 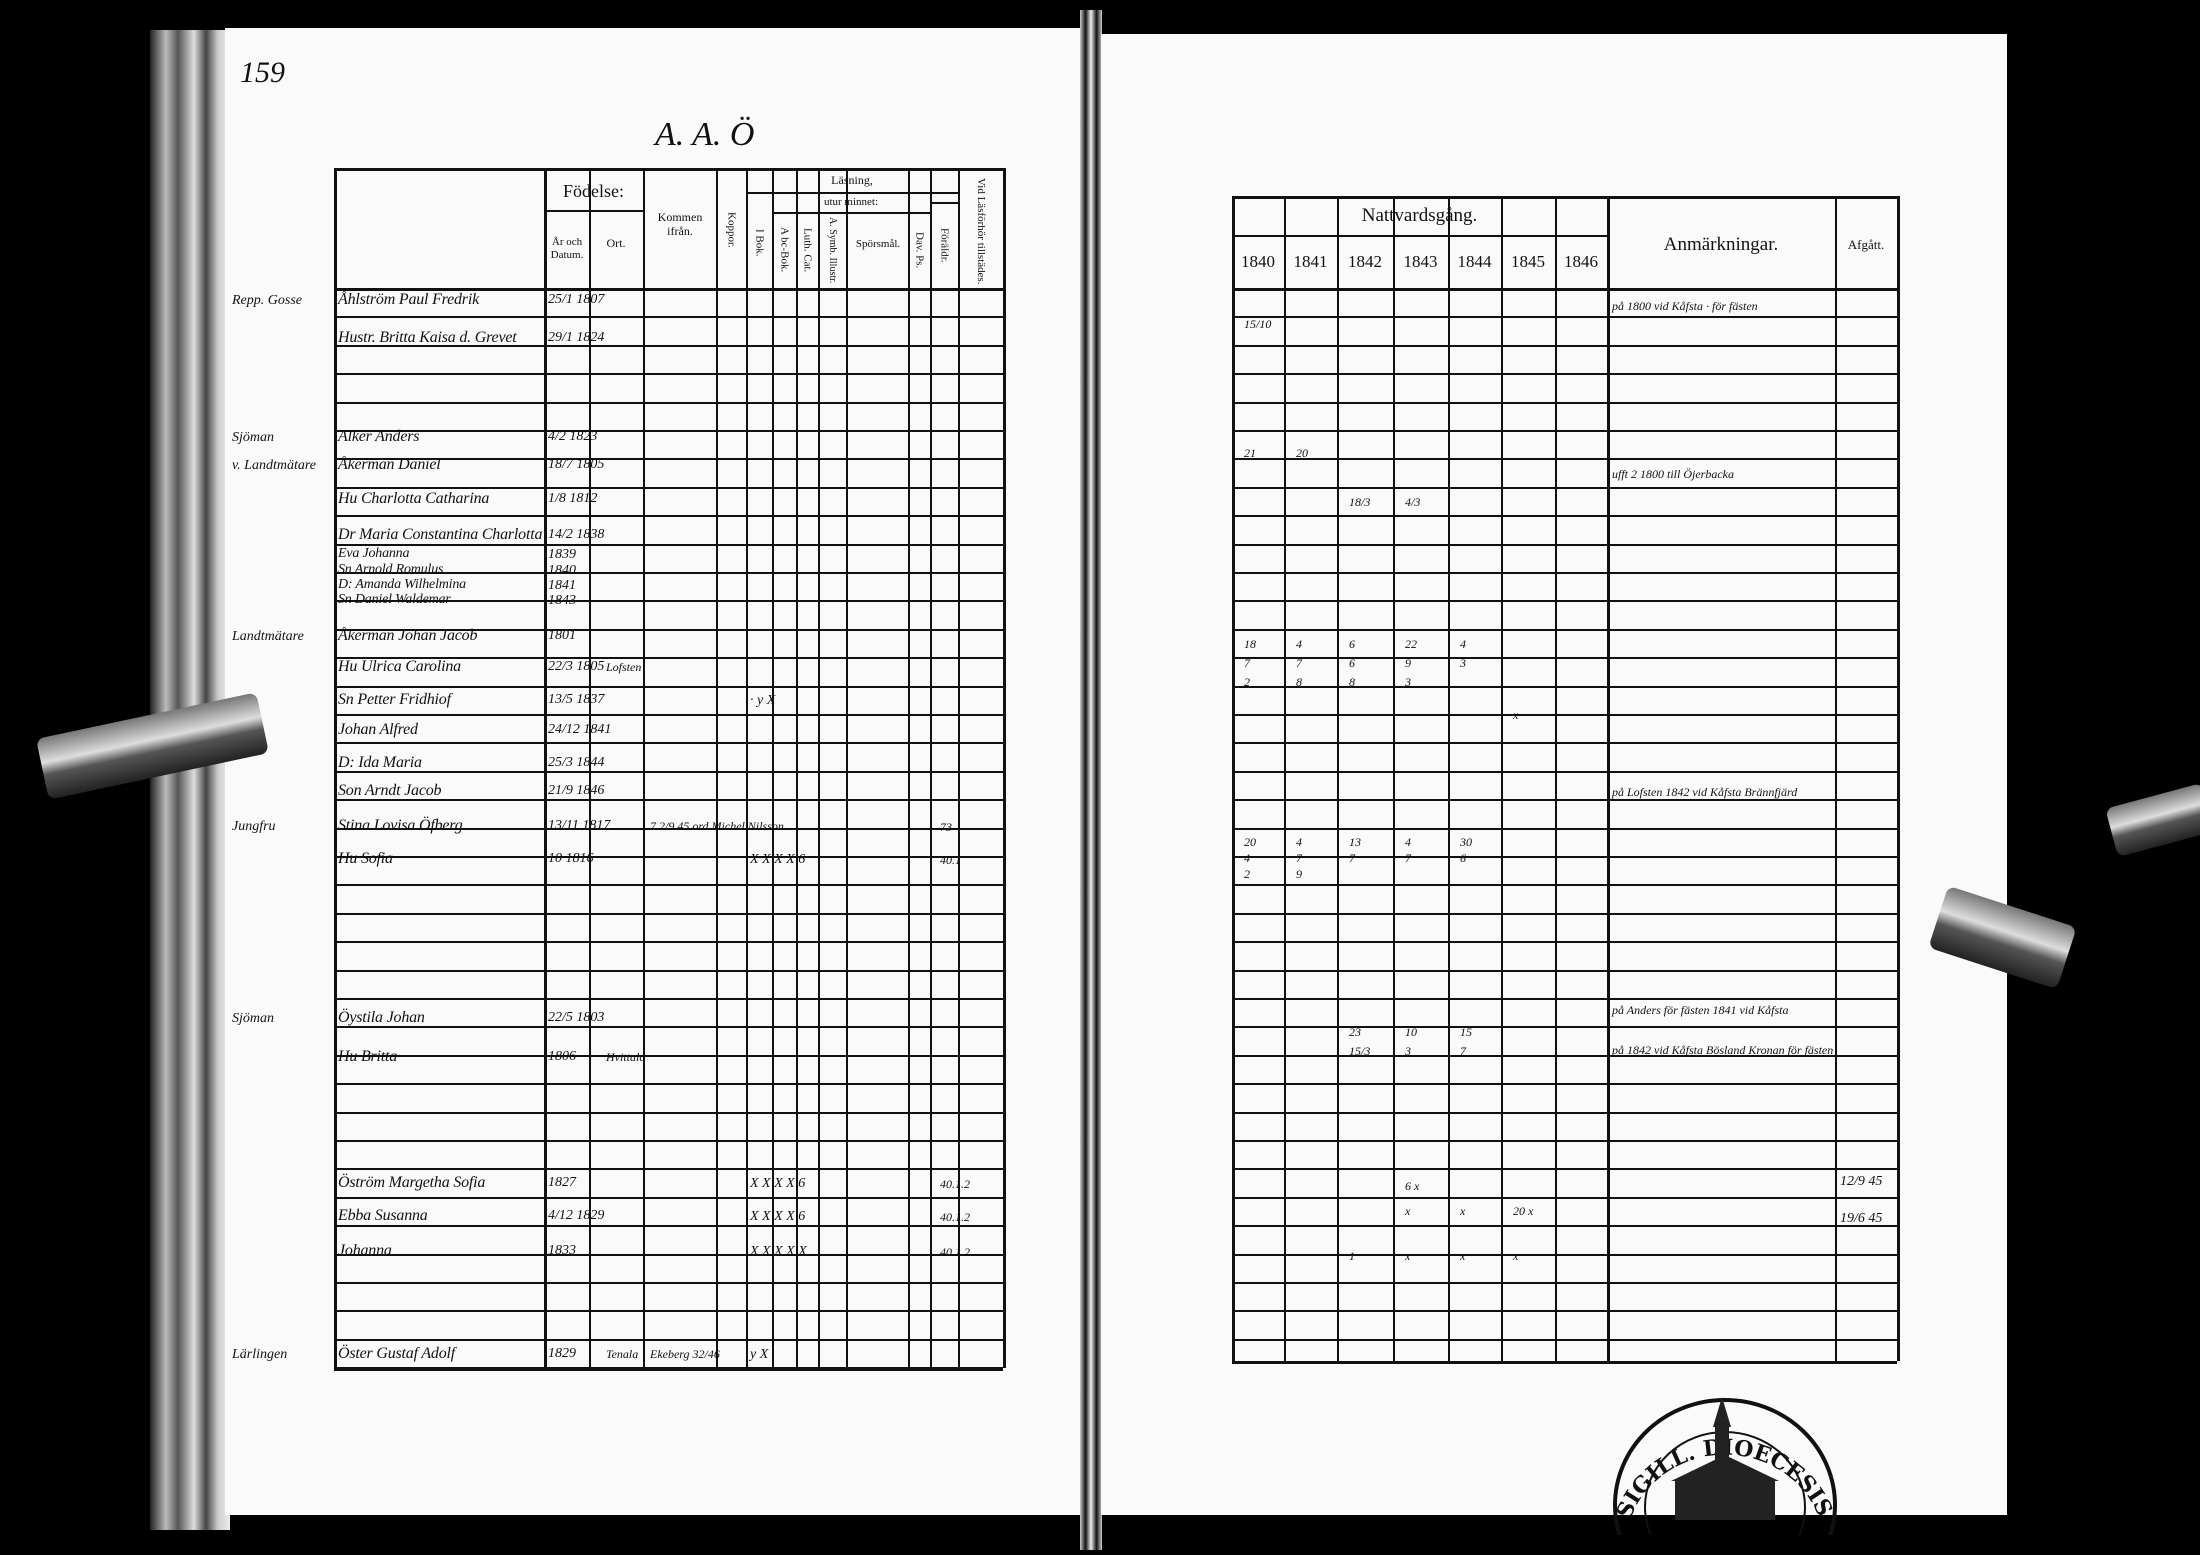 What do you see at coordinates (1258, 324) in the screenshot?
I see `communion-mark: 15/10` at bounding box center [1258, 324].